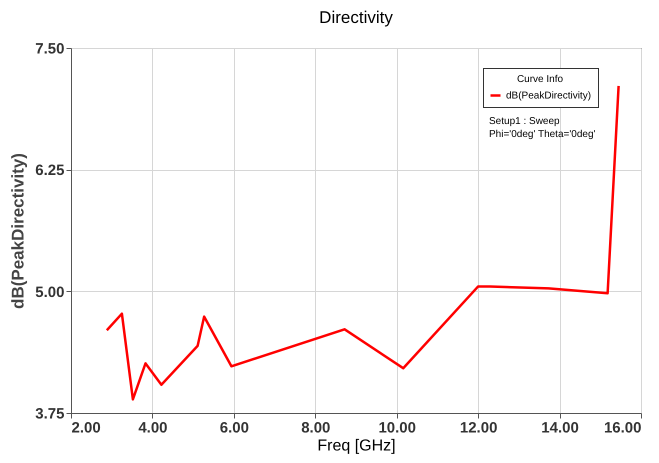 This screenshot has height=463, width=659. What do you see at coordinates (49, 414) in the screenshot?
I see `y-tick-label: 3.75` at bounding box center [49, 414].